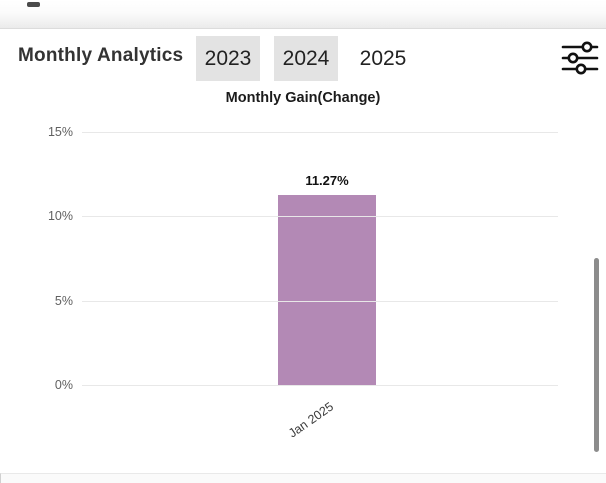 Image resolution: width=606 pixels, height=483 pixels. I want to click on chart-title: Monthly Gain(Change), so click(303, 98).